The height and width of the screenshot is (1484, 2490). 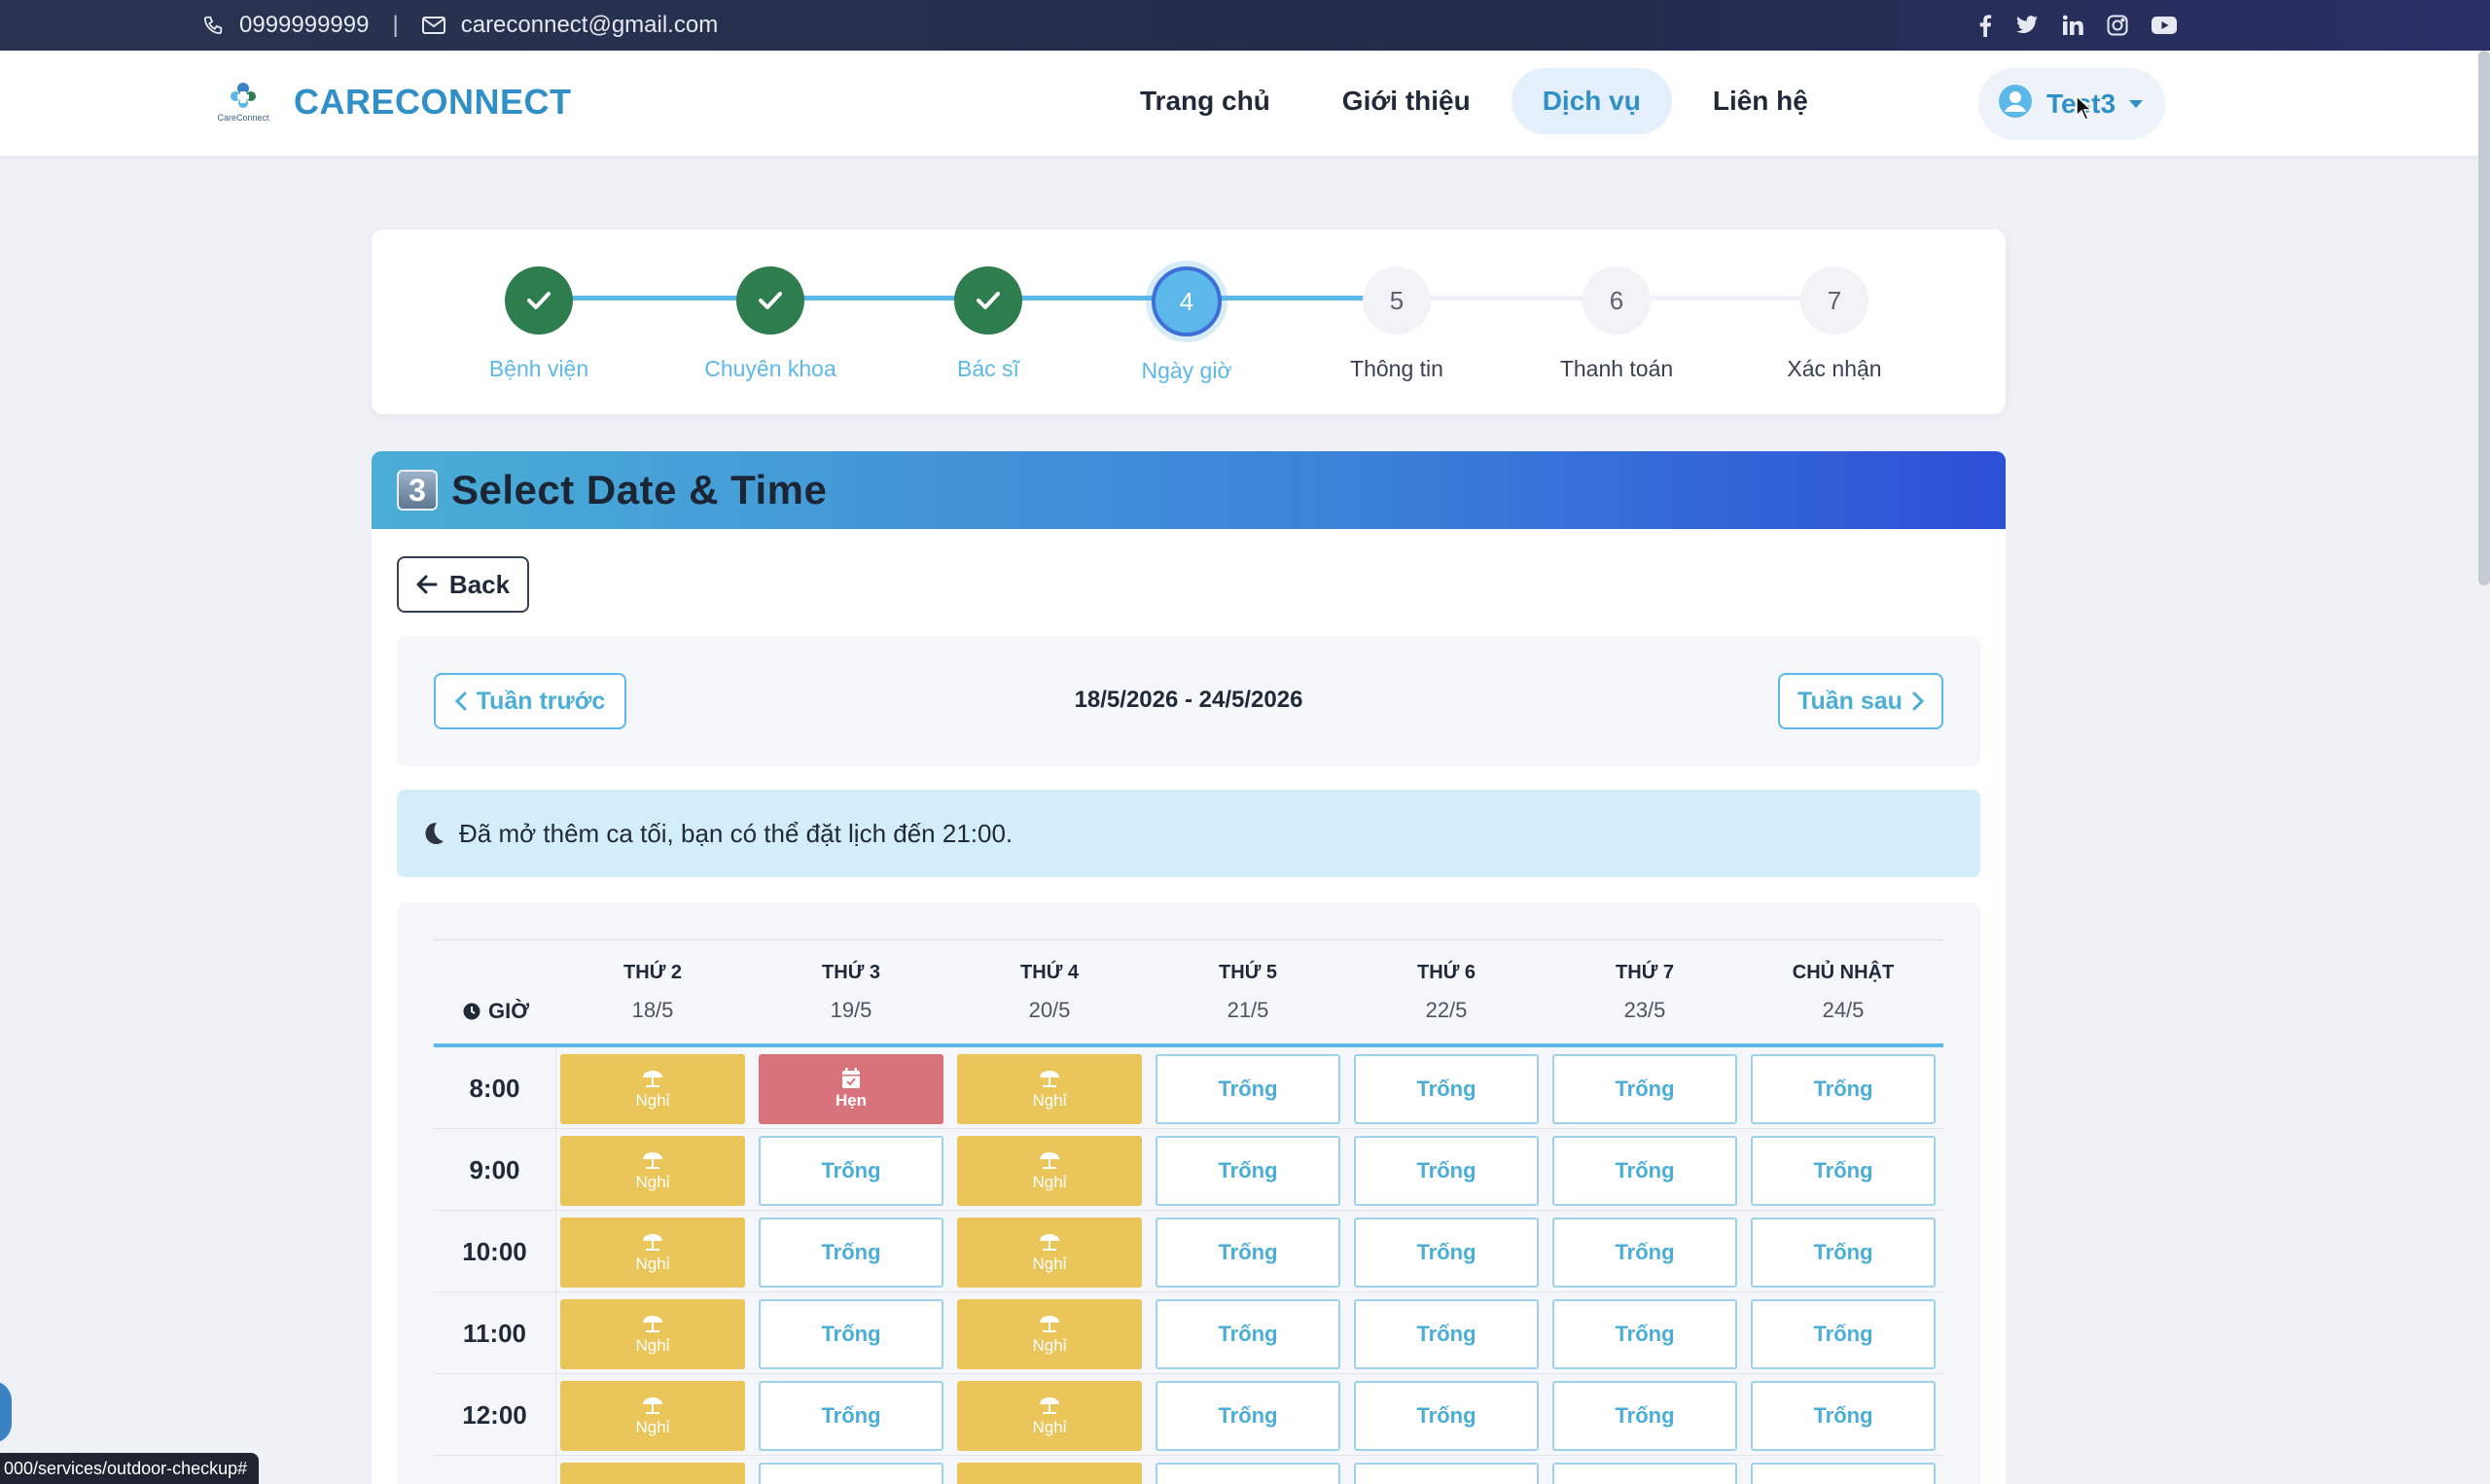 I want to click on social-links, so click(x=2077, y=26).